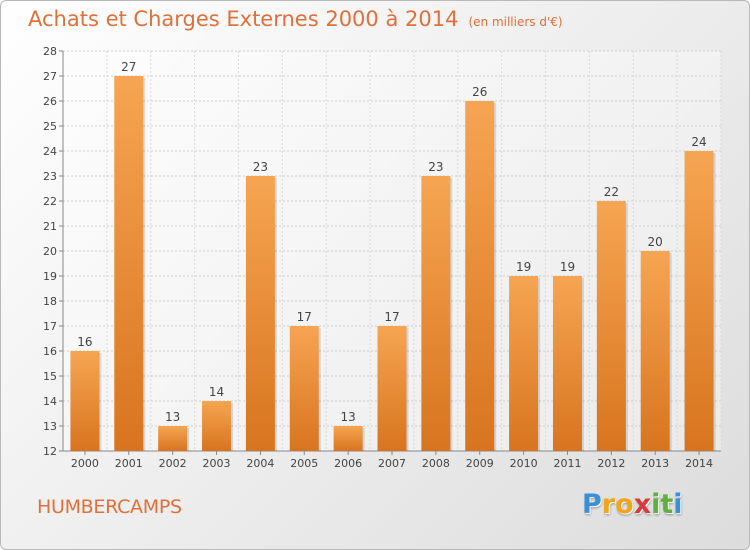  Describe the element at coordinates (611, 192) in the screenshot. I see `bar-value-label: 22` at that location.